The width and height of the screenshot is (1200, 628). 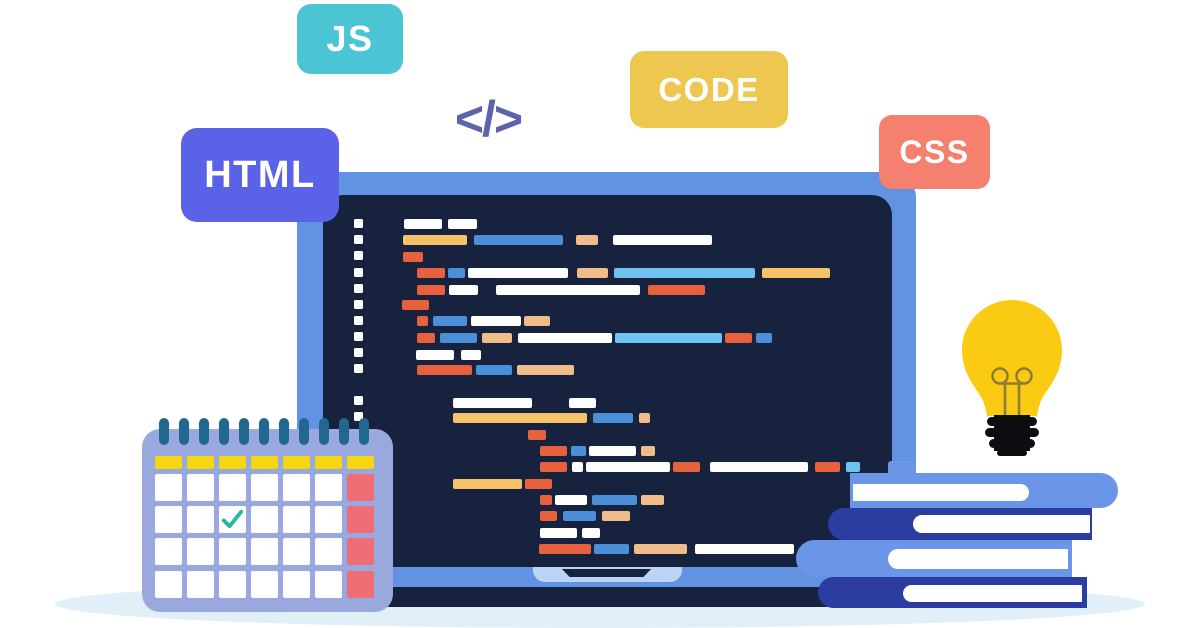 What do you see at coordinates (606, 573) in the screenshot?
I see `latch-handle` at bounding box center [606, 573].